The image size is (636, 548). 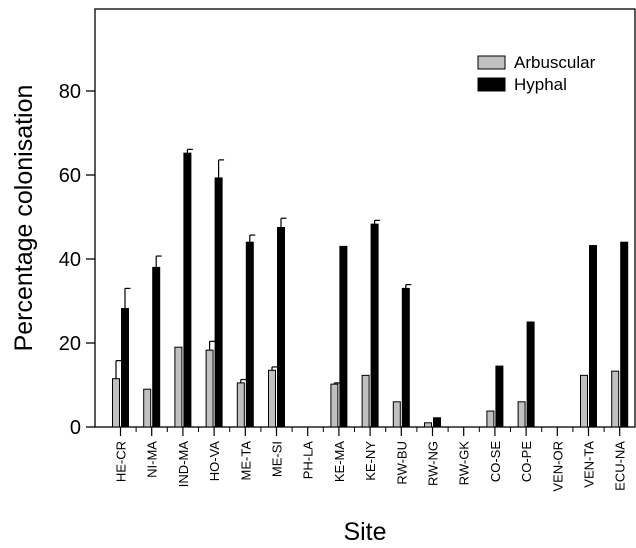 What do you see at coordinates (364, 532) in the screenshot?
I see `x-axis-title: Site` at bounding box center [364, 532].